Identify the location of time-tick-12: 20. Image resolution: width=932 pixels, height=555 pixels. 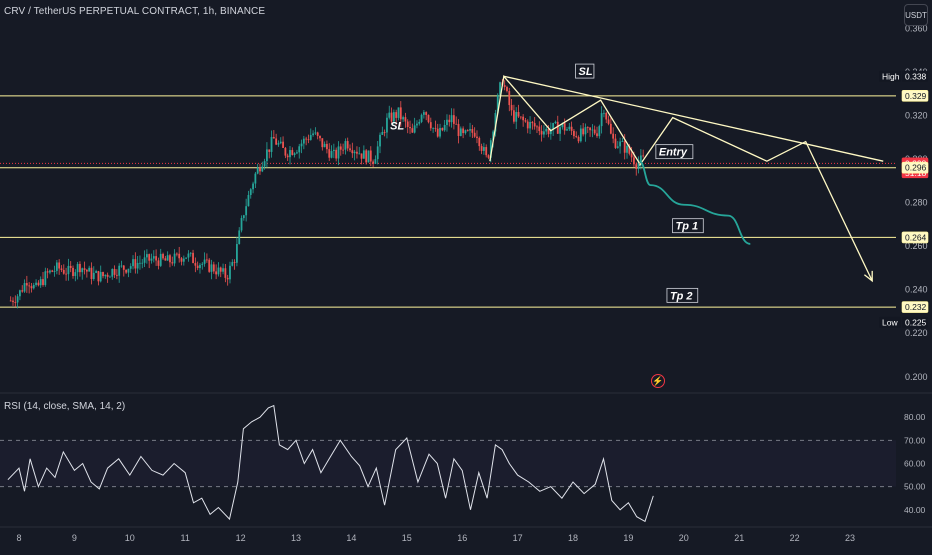
(684, 538).